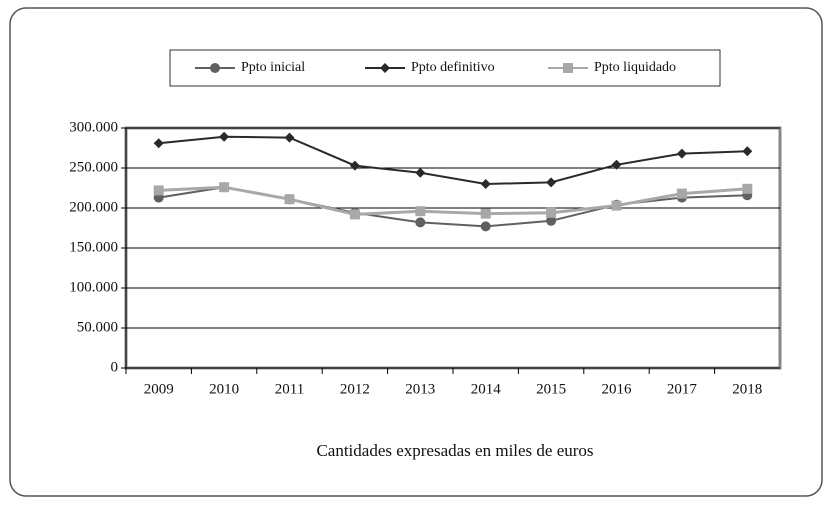 The width and height of the screenshot is (832, 505). What do you see at coordinates (617, 389) in the screenshot?
I see `x-tick-label: 2016` at bounding box center [617, 389].